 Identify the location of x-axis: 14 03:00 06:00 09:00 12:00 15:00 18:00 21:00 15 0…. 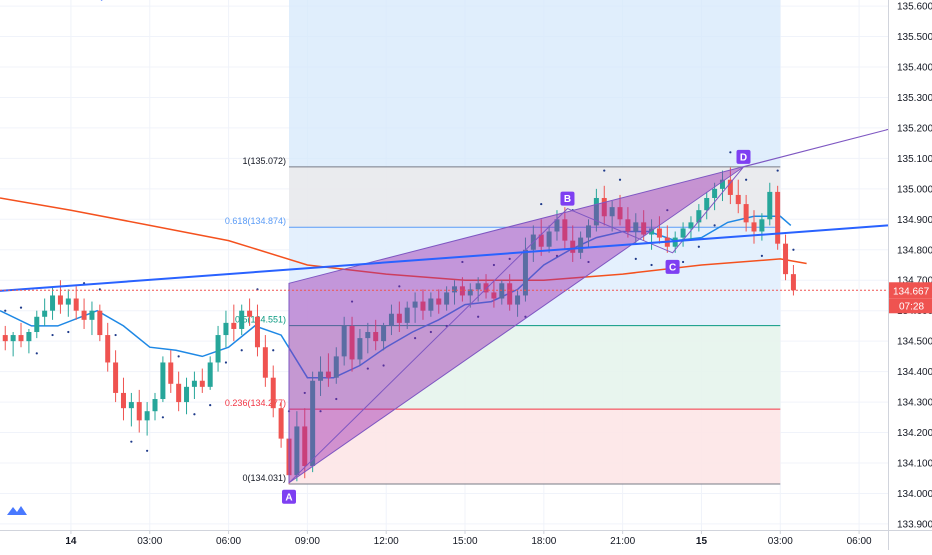
(468, 538).